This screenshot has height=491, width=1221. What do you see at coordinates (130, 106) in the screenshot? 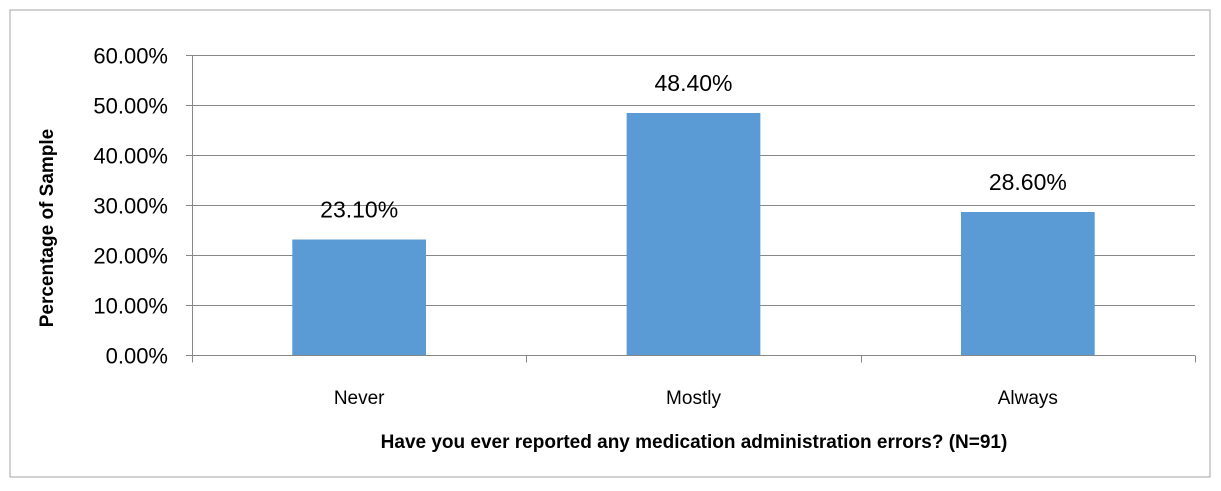
I see `y-tick-label: 50.00%` at bounding box center [130, 106].